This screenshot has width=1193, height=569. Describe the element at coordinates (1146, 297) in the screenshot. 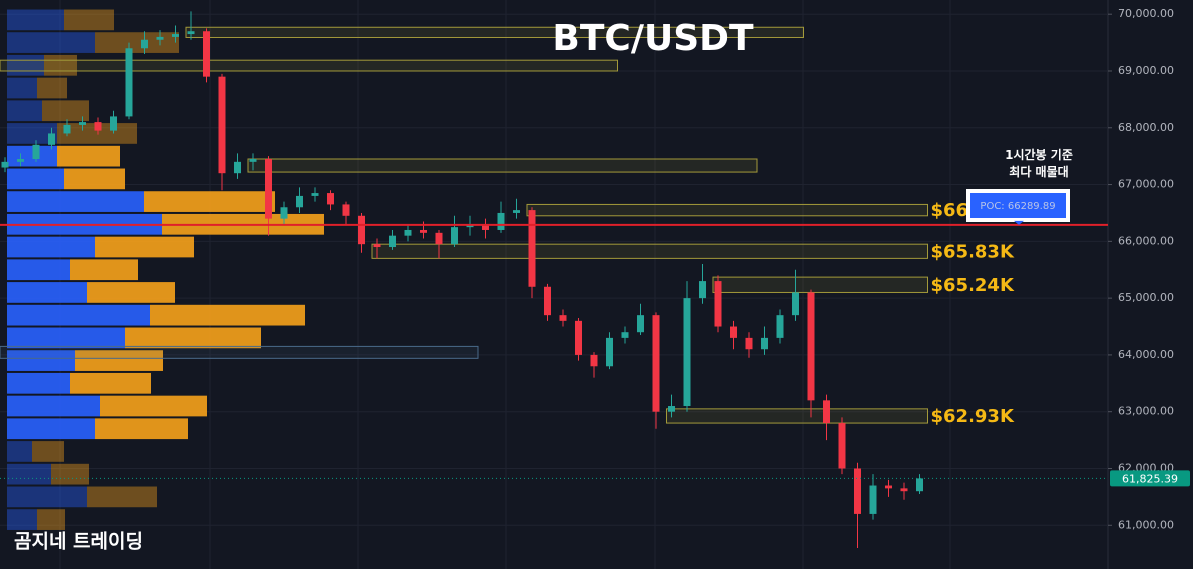

I see `y-tick-label: 65,000.00` at that location.